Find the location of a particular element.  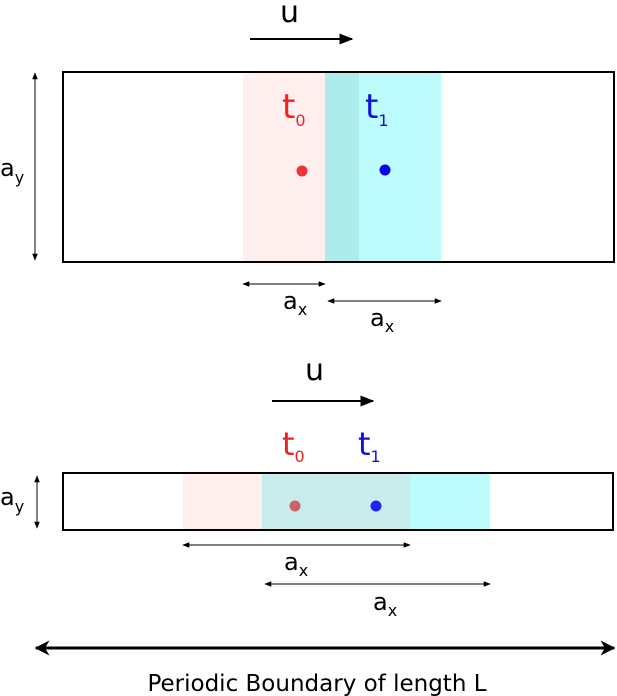

domain-box is located at coordinates (338, 501).